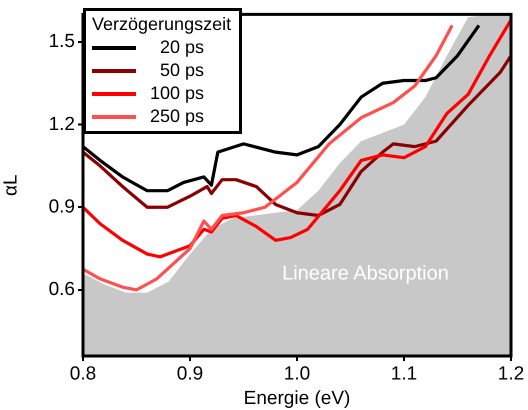  What do you see at coordinates (83, 374) in the screenshot?
I see `x-tick-label: 0.8` at bounding box center [83, 374].